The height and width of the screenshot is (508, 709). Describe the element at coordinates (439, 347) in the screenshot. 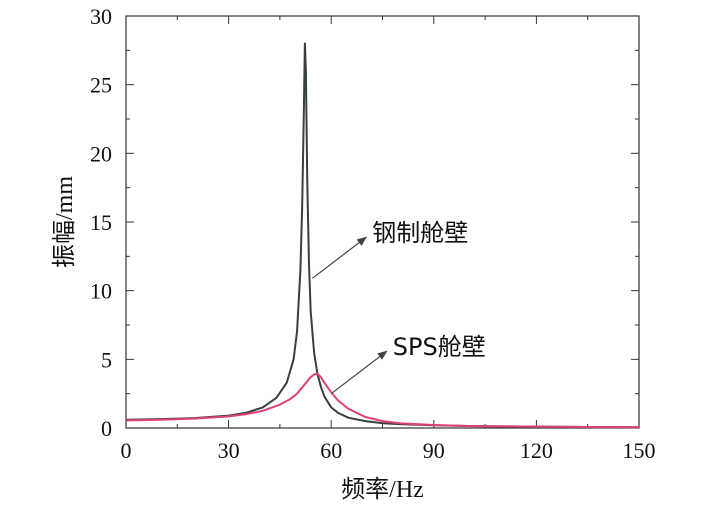

I see `annotation-label-sps: SPS舱壁` at that location.